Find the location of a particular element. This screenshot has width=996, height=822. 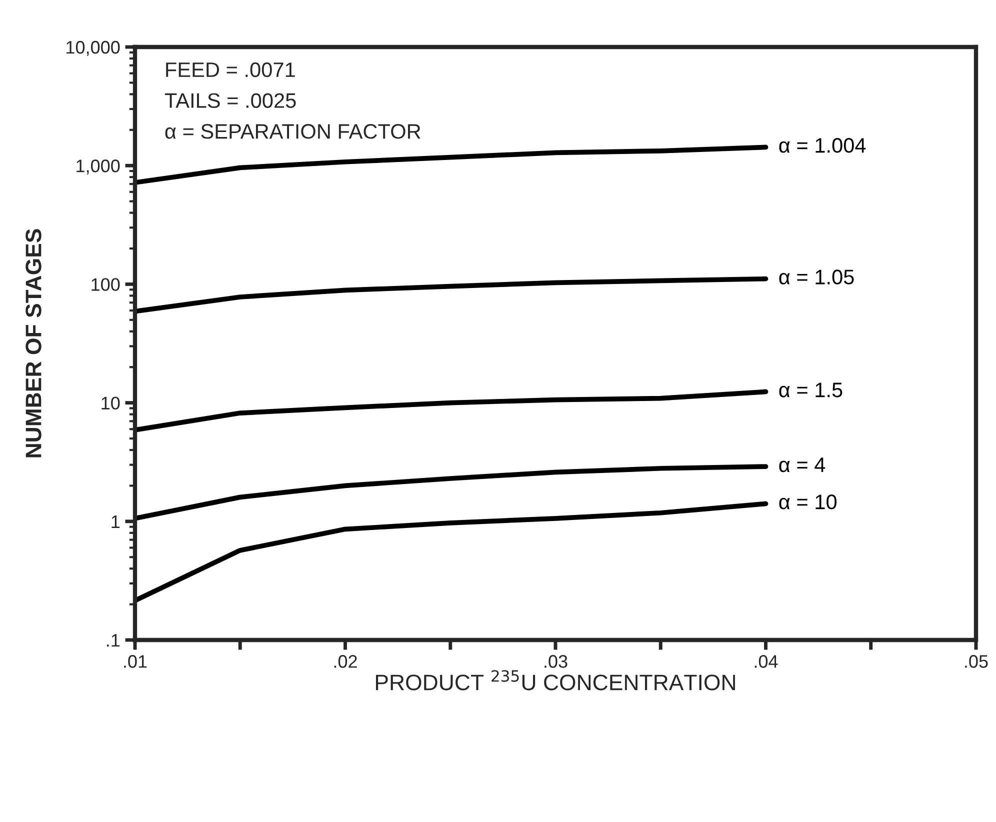

series-label: α = 1.004 is located at coordinates (822, 145).